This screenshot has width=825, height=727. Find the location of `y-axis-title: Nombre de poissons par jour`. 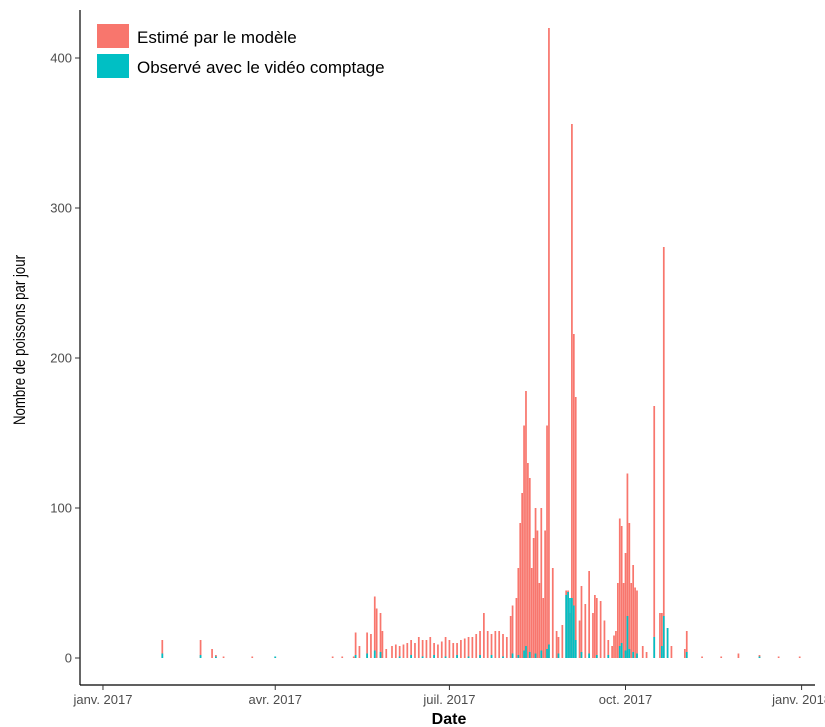

y-axis-title: Nombre de poissons par jour is located at coordinates (20, 340).